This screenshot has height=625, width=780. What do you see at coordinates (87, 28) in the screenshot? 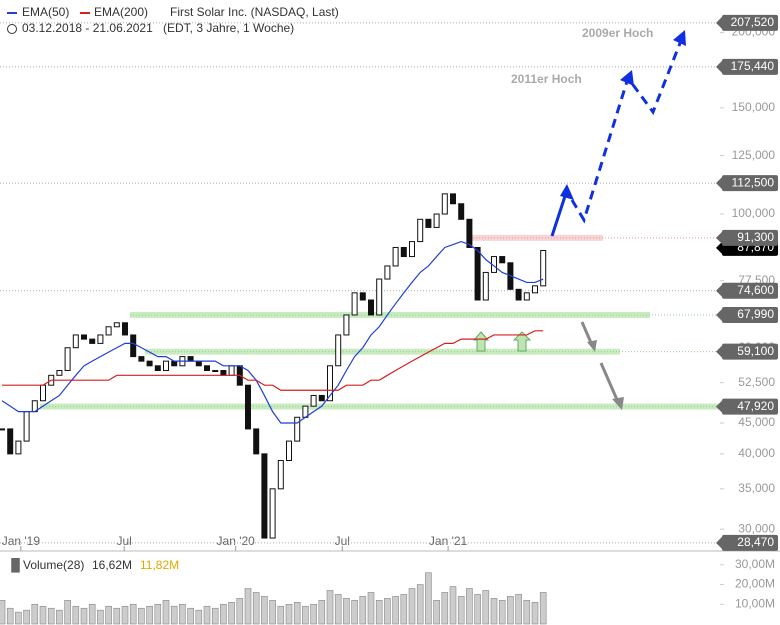
I see `chart-subtitle: 03.12.2018 - 21.06.2021` at bounding box center [87, 28].